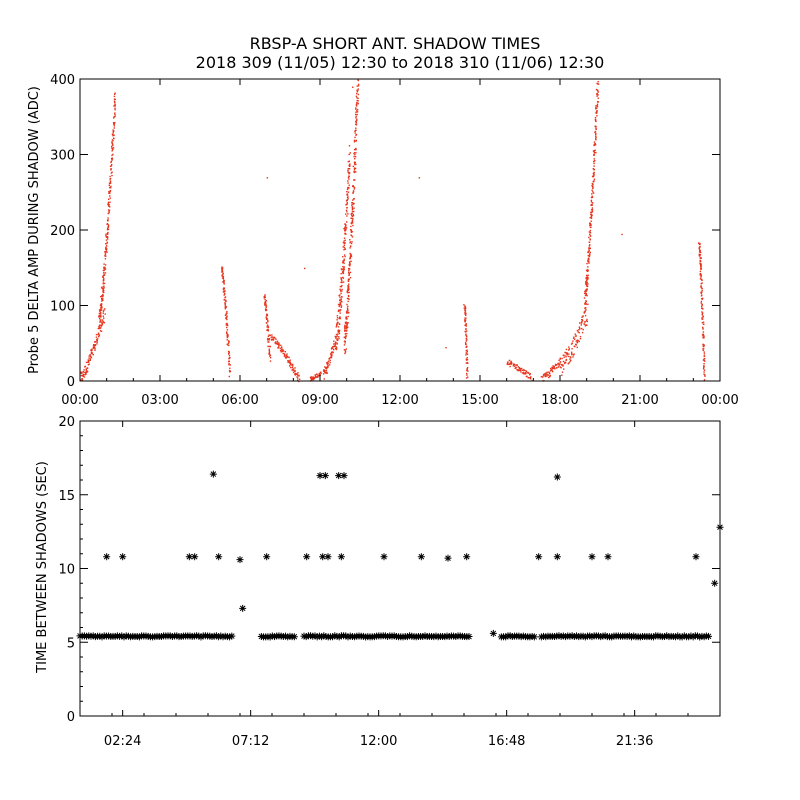 The image size is (800, 800). Describe the element at coordinates (62, 231) in the screenshot. I see `top-y-tick-label: 200` at that location.